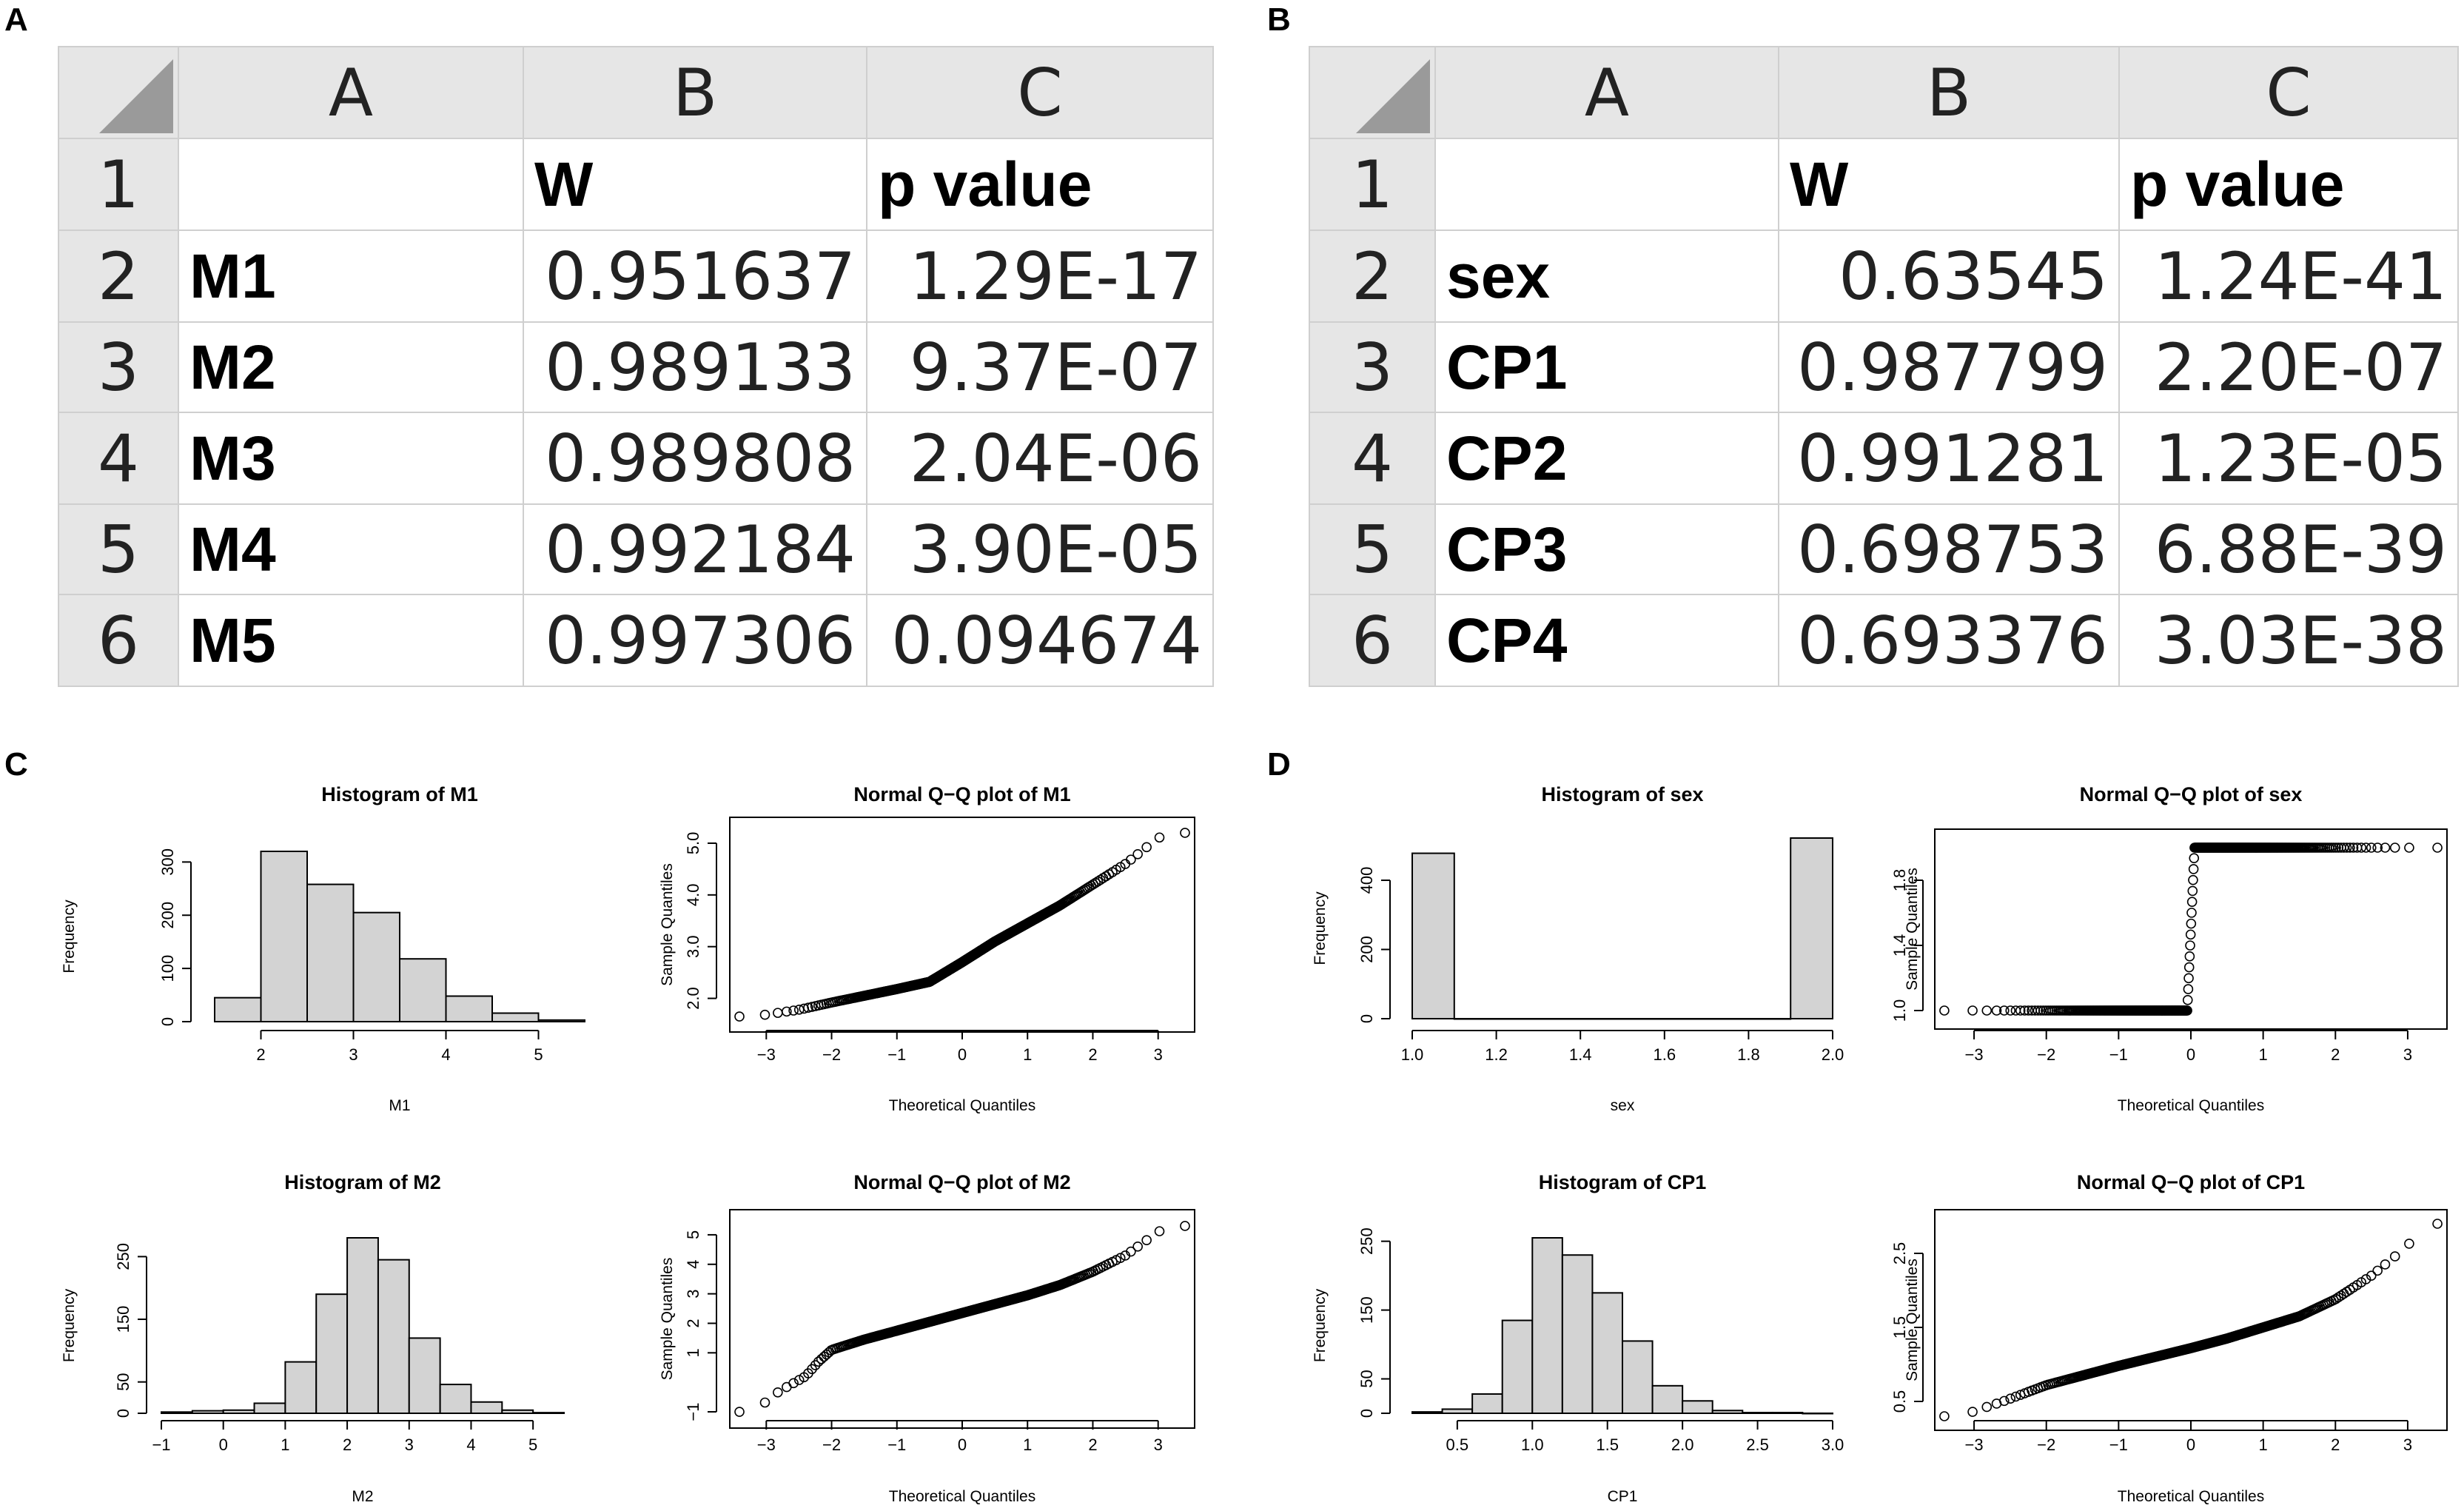  What do you see at coordinates (896, 1444) in the screenshot?
I see `x-tick-label: −1` at bounding box center [896, 1444].